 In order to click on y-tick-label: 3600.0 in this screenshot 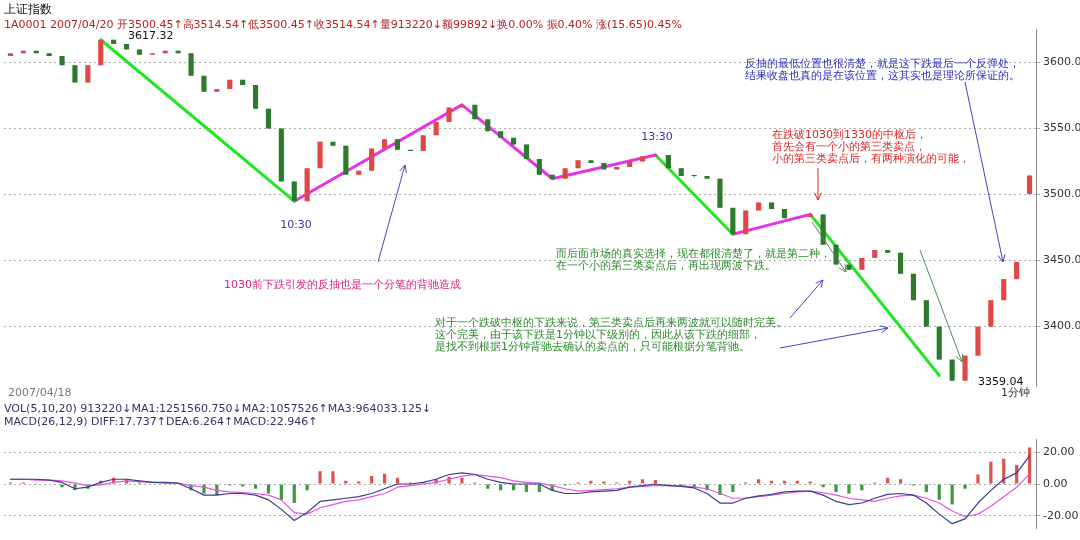, I will do `click(1061, 62)`.